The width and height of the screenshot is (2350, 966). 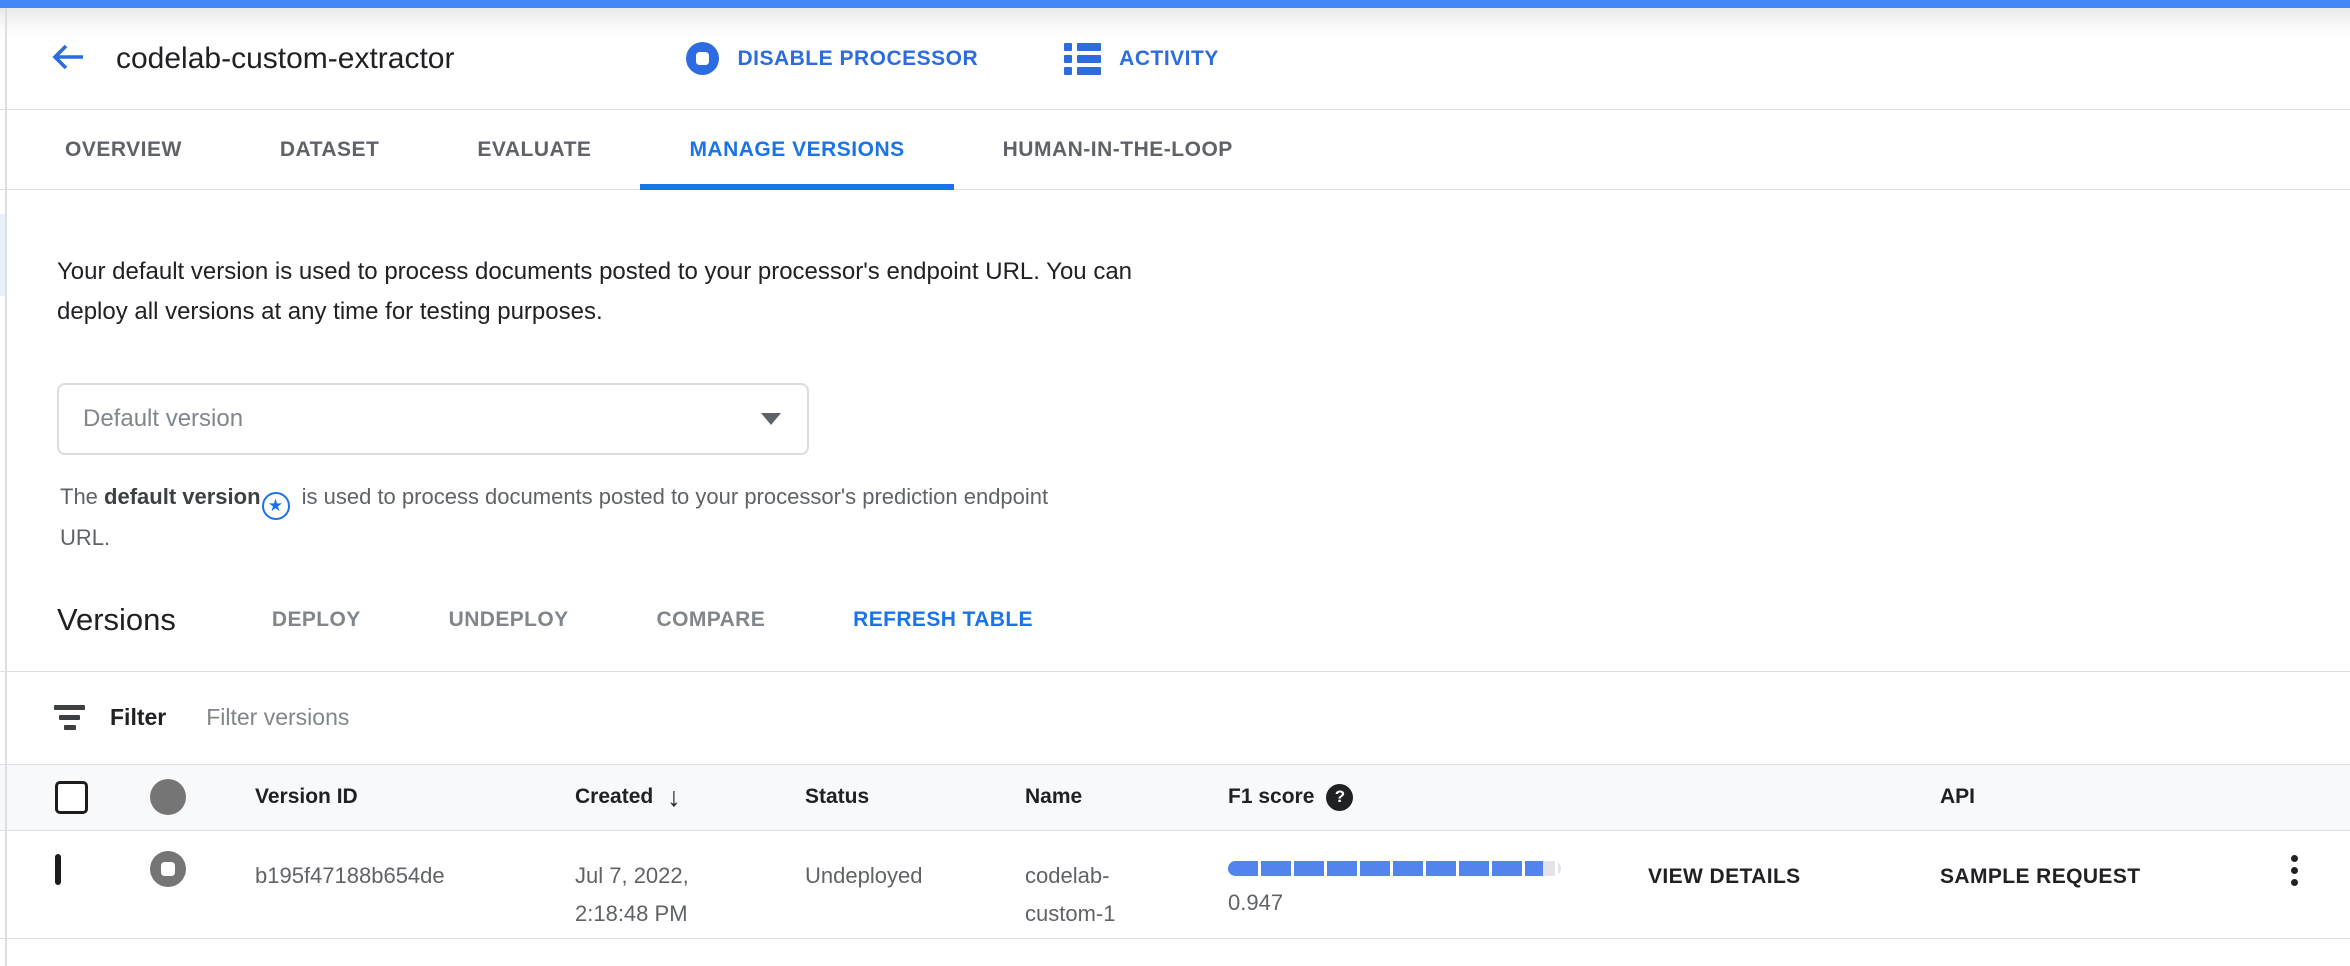 What do you see at coordinates (674, 796) in the screenshot?
I see `sort-descending-icon: ↓` at bounding box center [674, 796].